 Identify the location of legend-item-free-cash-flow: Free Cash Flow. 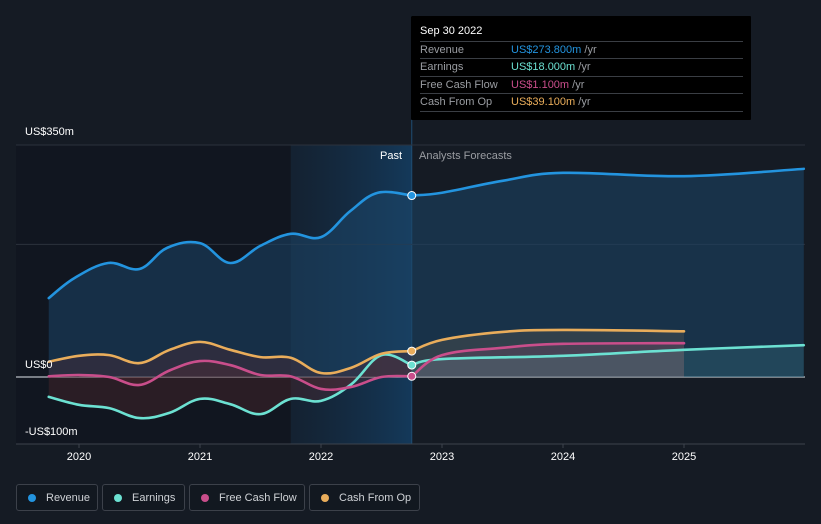
(247, 497).